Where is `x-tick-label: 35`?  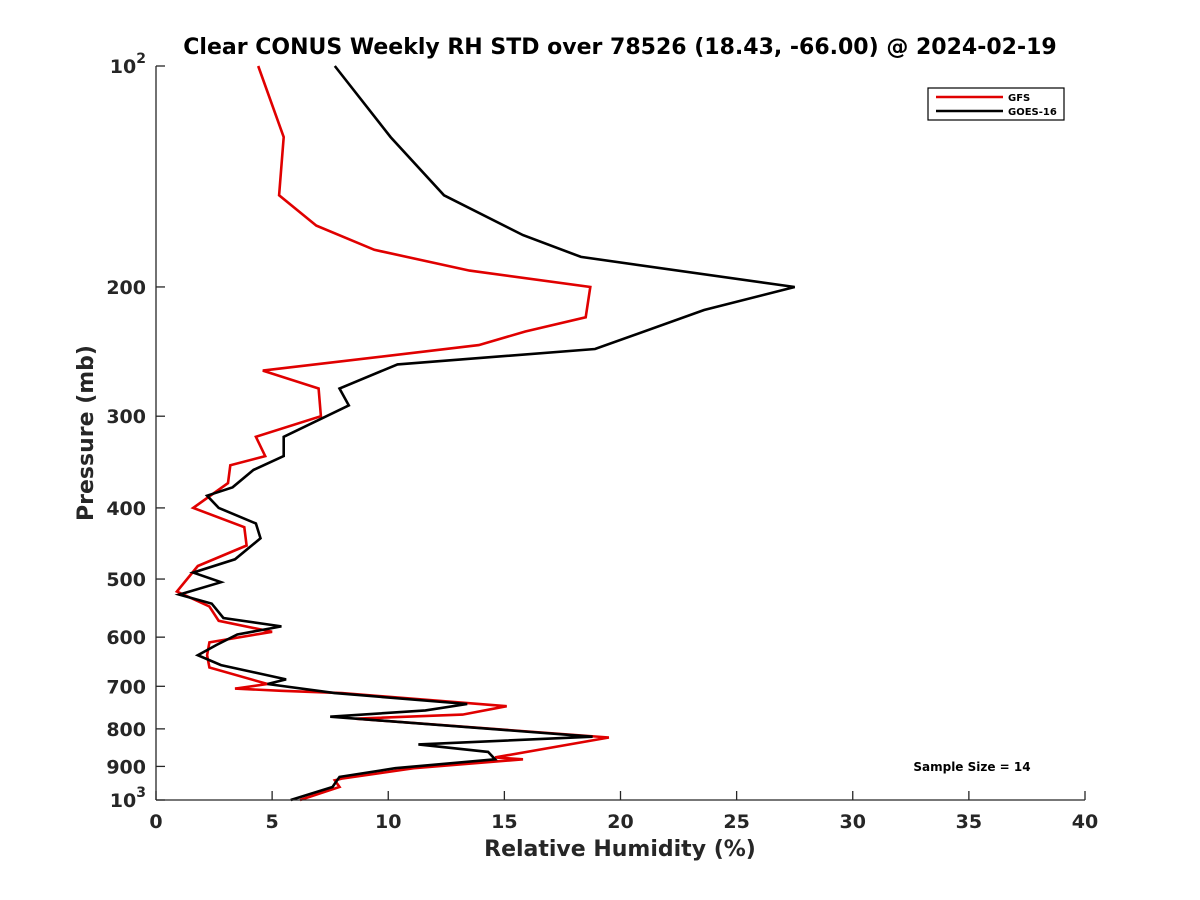 x-tick-label: 35 is located at coordinates (969, 822).